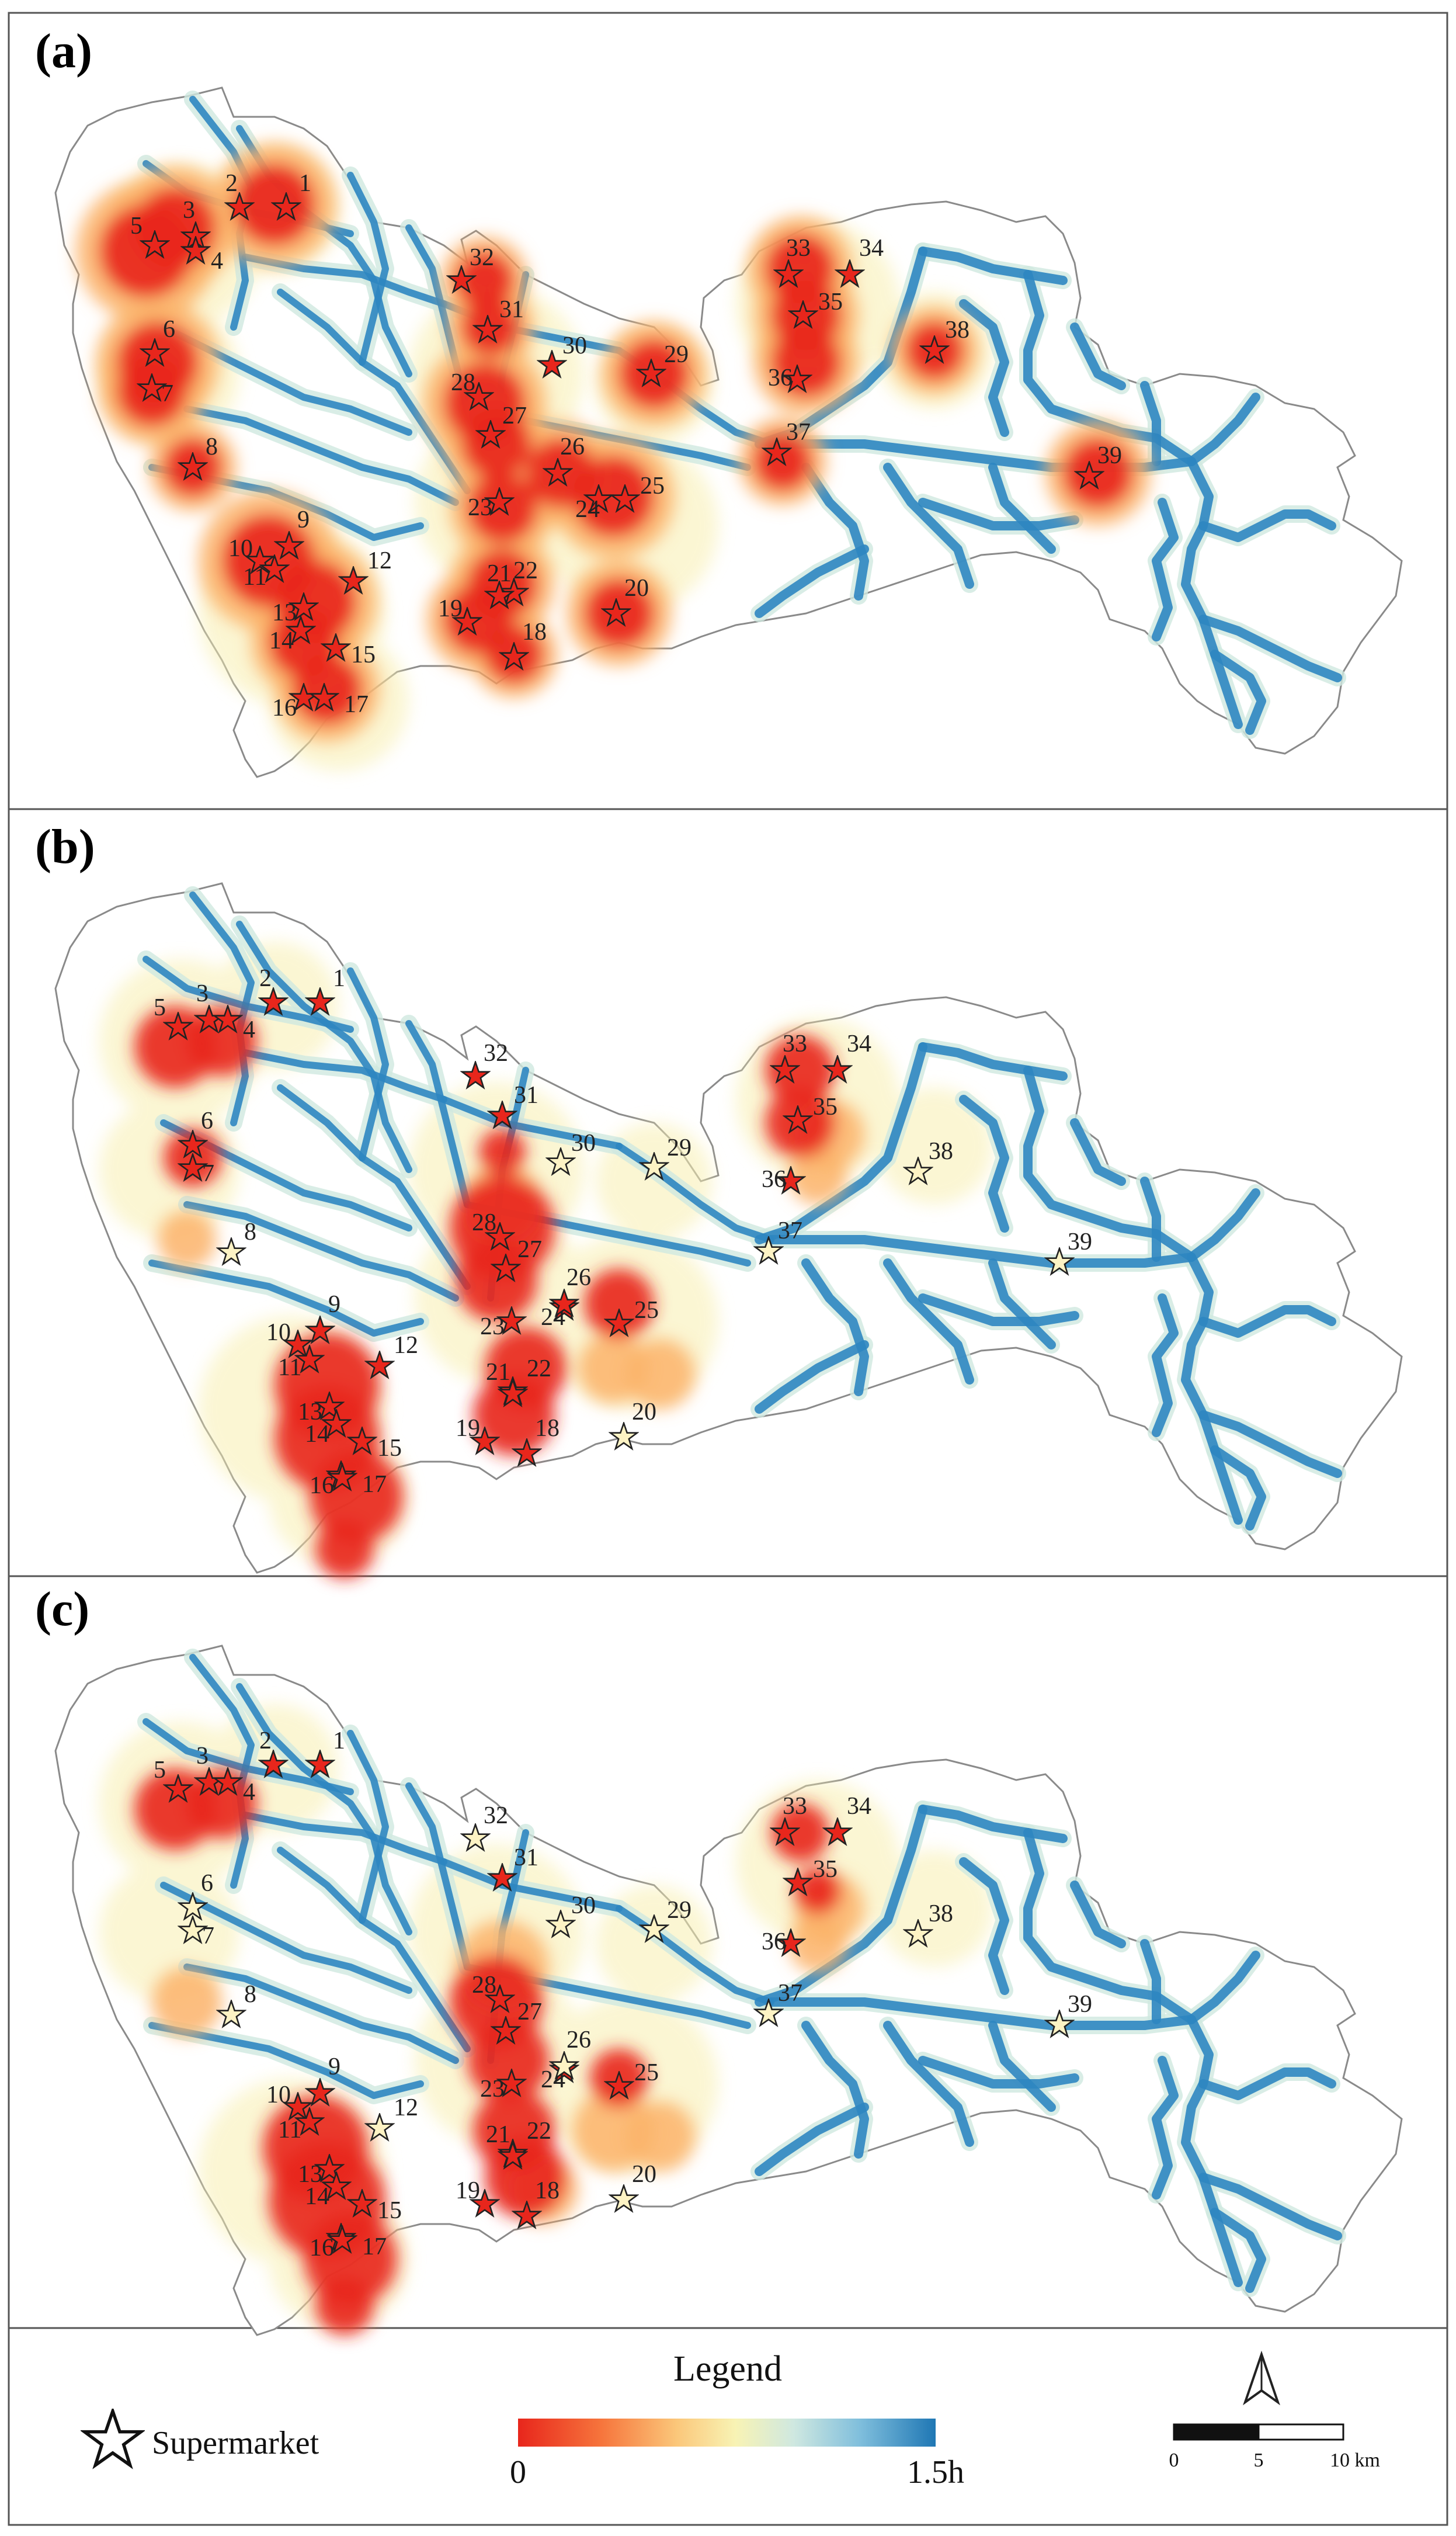 Image resolution: width=1456 pixels, height=2536 pixels. Describe the element at coordinates (472, 389) in the screenshot. I see `supermarket-28: 28` at that location.